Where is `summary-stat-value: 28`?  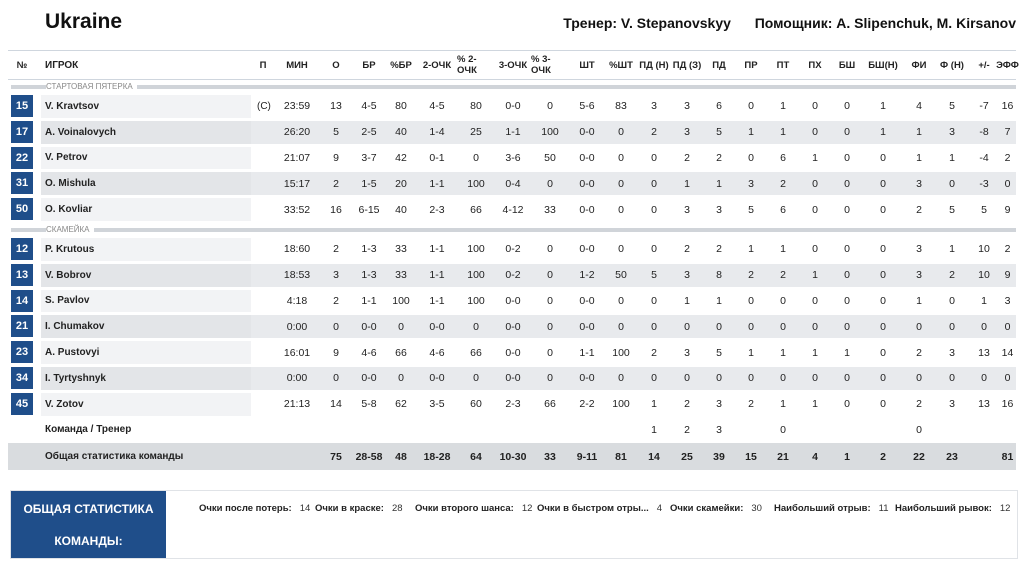
summary-stat-value: 28 is located at coordinates (397, 508).